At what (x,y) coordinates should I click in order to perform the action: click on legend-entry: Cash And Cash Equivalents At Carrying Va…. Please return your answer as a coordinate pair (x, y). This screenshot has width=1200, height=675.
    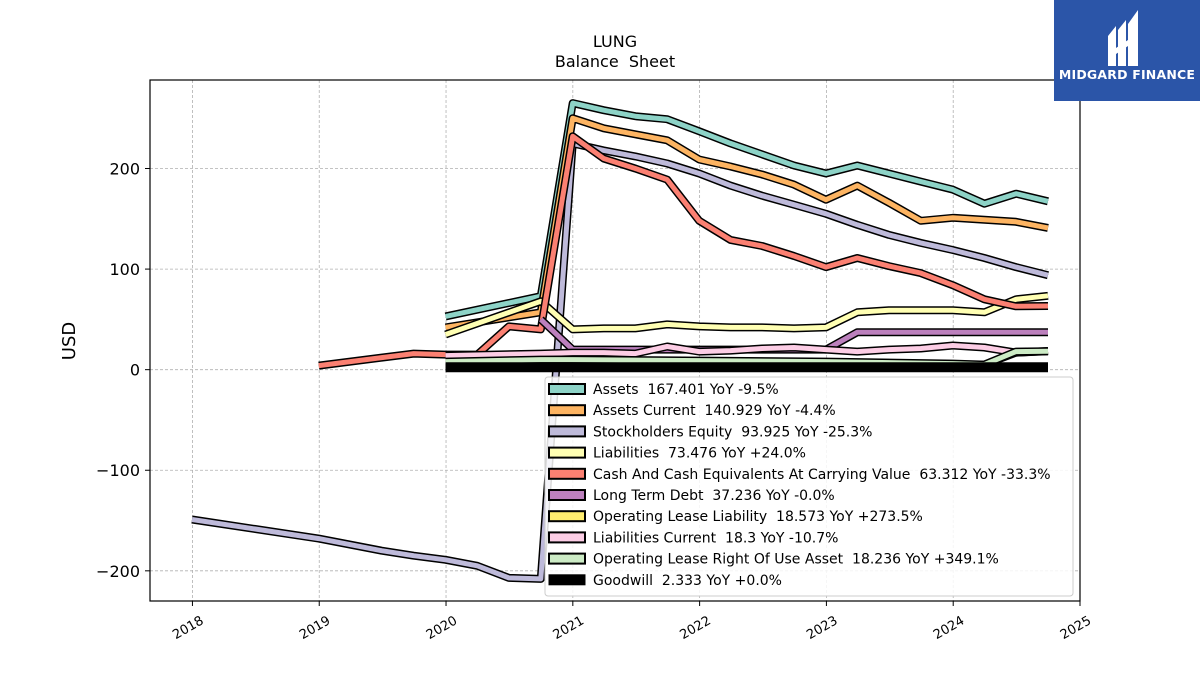
    Looking at the image, I should click on (822, 475).